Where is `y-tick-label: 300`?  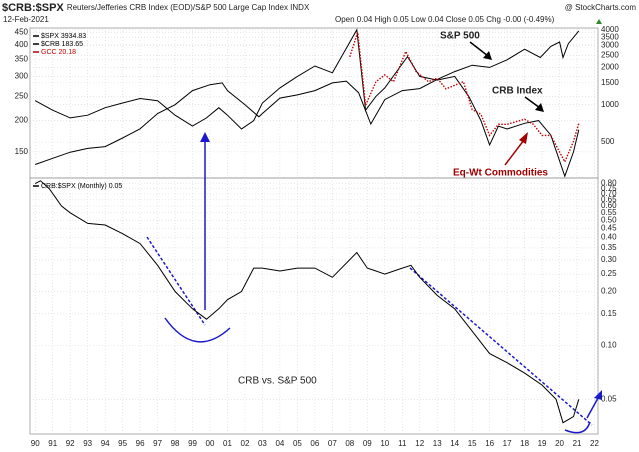 y-tick-label: 300 is located at coordinates (22, 76).